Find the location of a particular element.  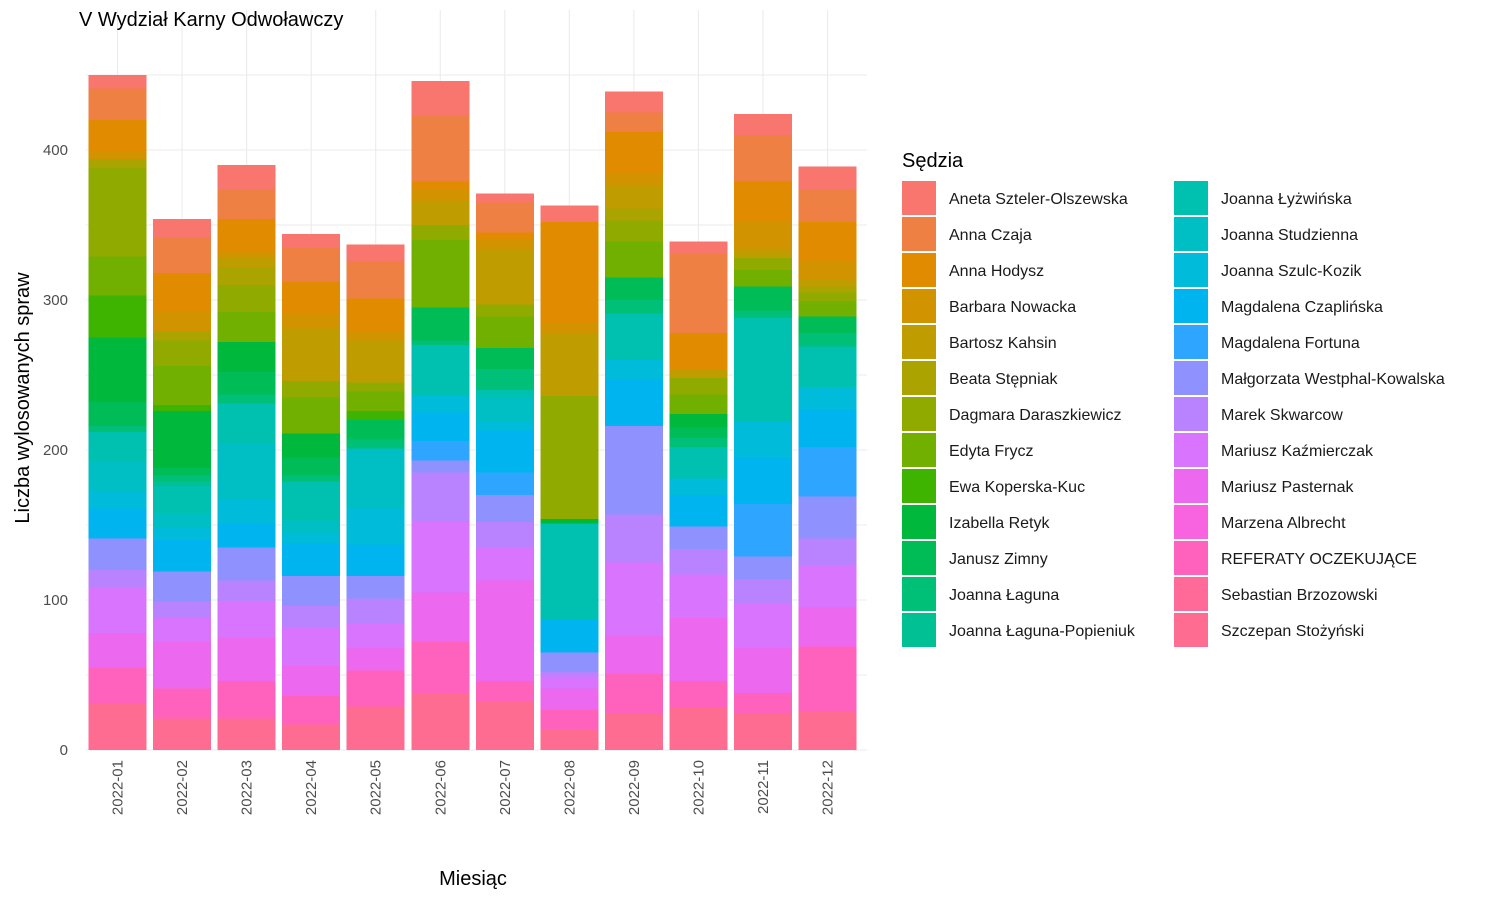

x-tick-label: 2022-02 is located at coordinates (182, 787).